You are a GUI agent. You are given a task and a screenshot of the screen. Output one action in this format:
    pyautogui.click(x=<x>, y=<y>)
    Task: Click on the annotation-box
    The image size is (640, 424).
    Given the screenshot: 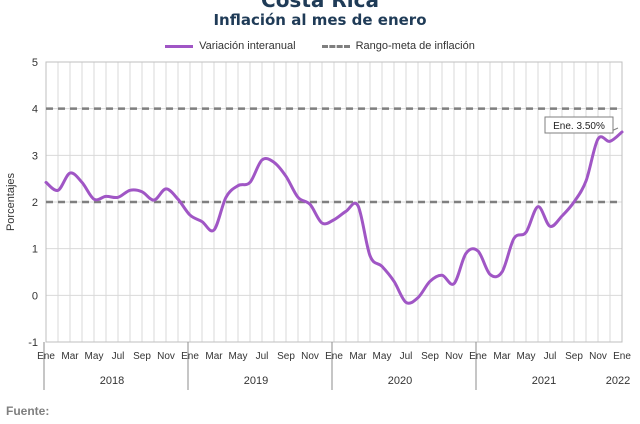 What is the action you would take?
    pyautogui.click(x=579, y=125)
    